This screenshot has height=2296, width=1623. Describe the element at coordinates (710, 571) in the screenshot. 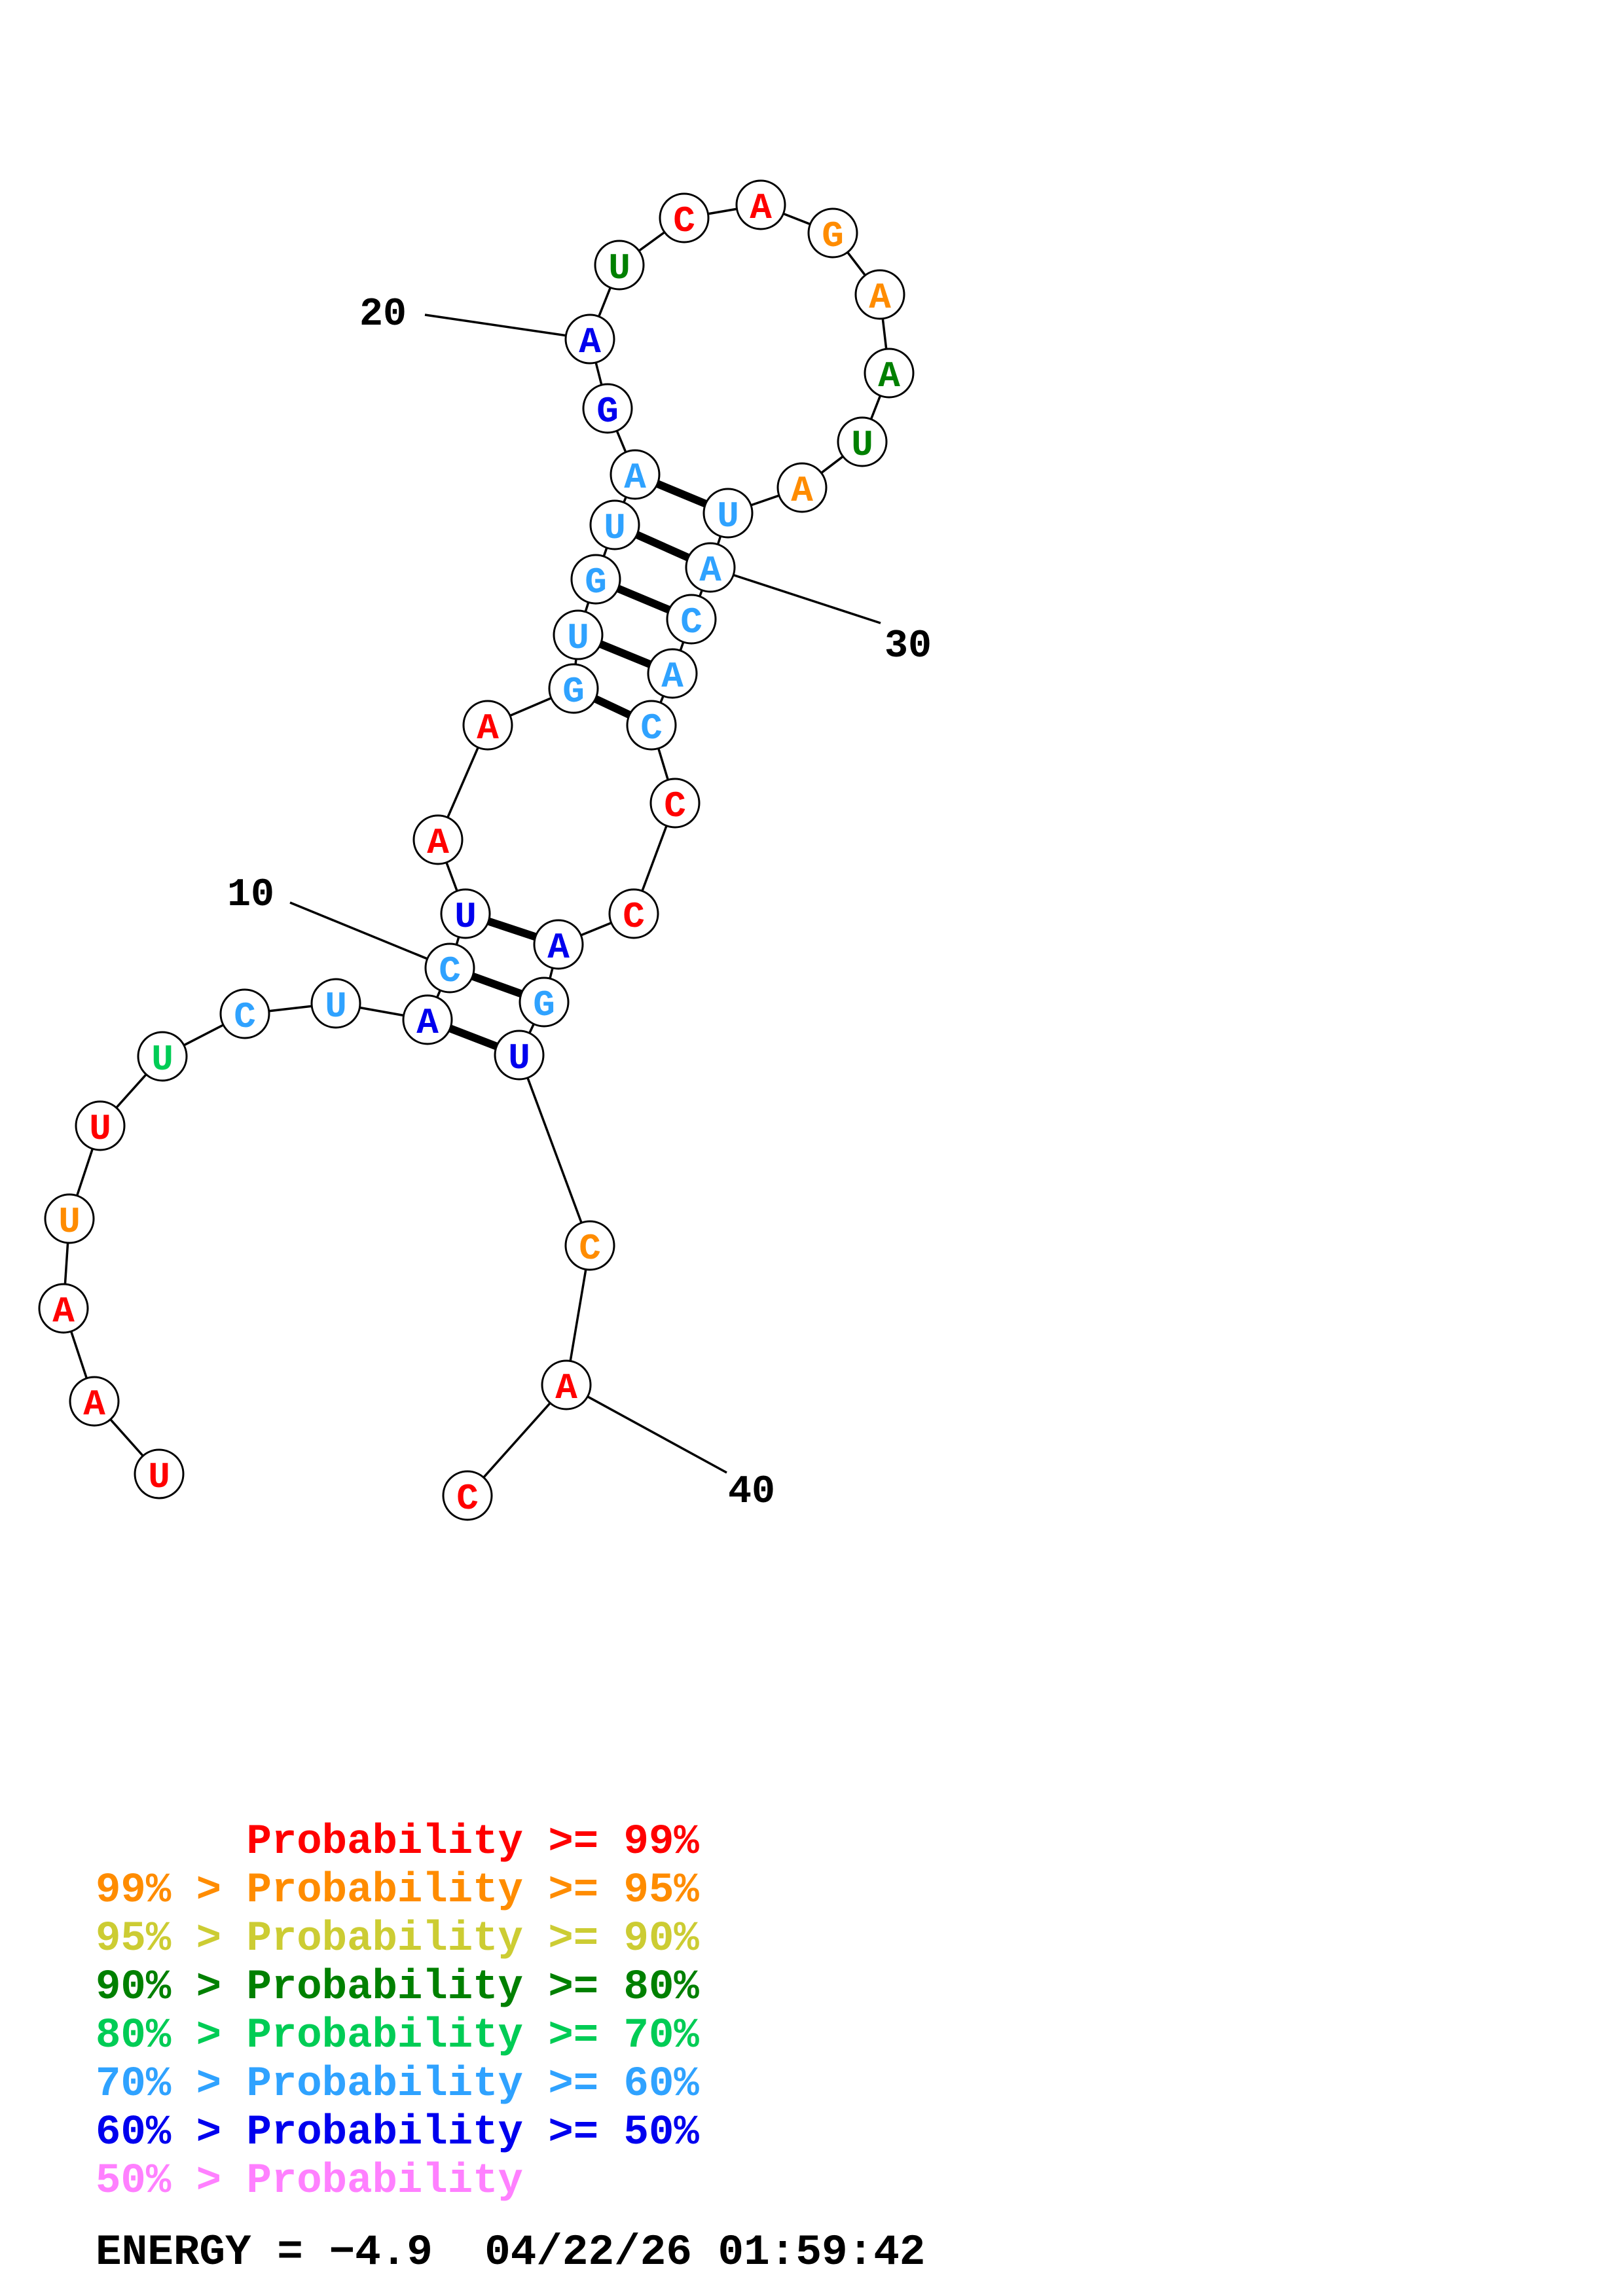

I see `nucleotide-letter-30: A` at that location.